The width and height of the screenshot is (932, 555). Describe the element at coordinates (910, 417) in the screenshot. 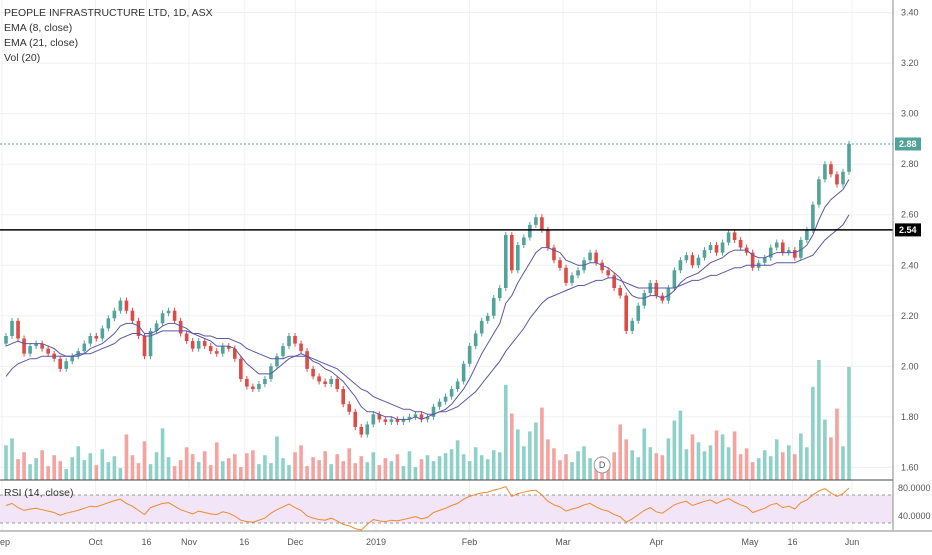

I see `price-tick-label: 1.80` at that location.